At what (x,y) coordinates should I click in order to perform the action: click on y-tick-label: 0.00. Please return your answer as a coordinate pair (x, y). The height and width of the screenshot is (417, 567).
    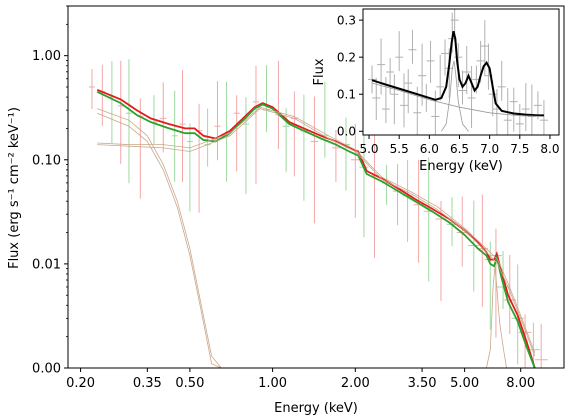
    Looking at the image, I should click on (46, 369).